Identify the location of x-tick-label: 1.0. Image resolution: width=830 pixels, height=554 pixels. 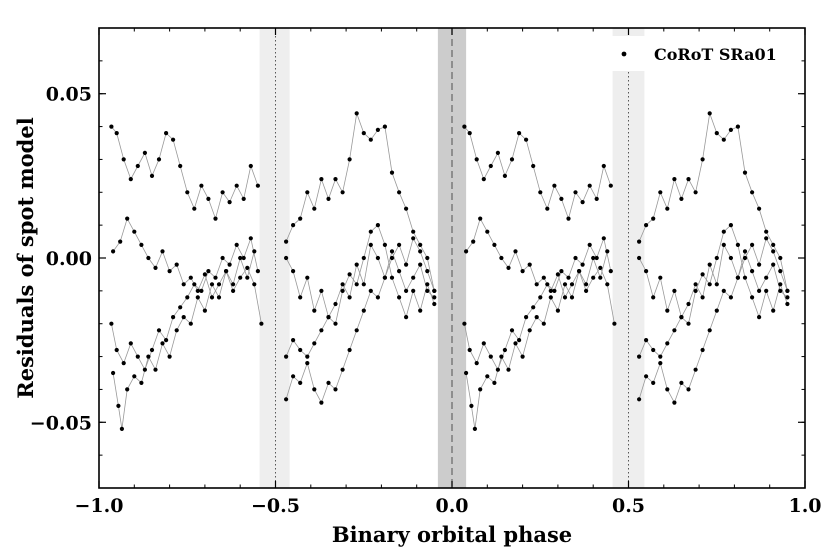
(804, 506).